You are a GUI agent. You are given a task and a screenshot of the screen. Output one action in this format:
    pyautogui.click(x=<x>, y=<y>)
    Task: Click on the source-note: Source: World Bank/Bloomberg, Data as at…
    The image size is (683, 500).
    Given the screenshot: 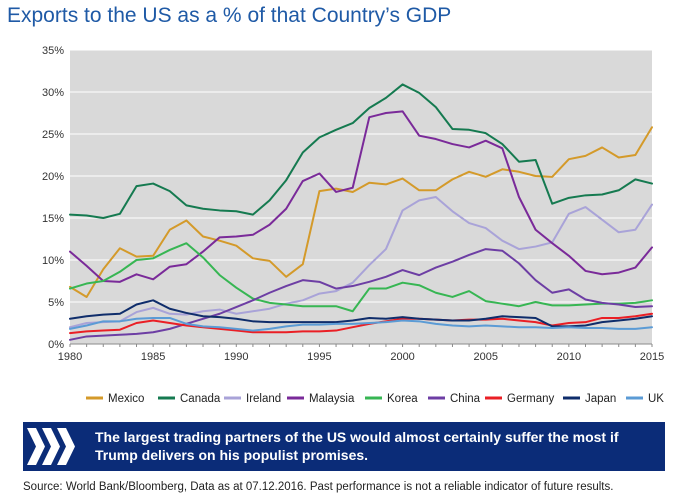 What is the action you would take?
    pyautogui.click(x=318, y=487)
    